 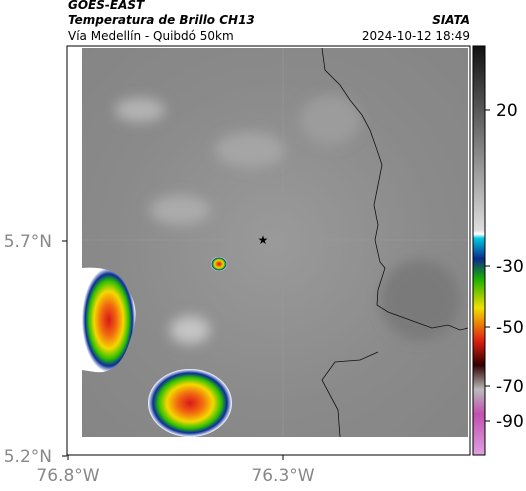 What do you see at coordinates (416, 36) in the screenshot?
I see `timestamp: 2024-10-12 18:49` at bounding box center [416, 36].